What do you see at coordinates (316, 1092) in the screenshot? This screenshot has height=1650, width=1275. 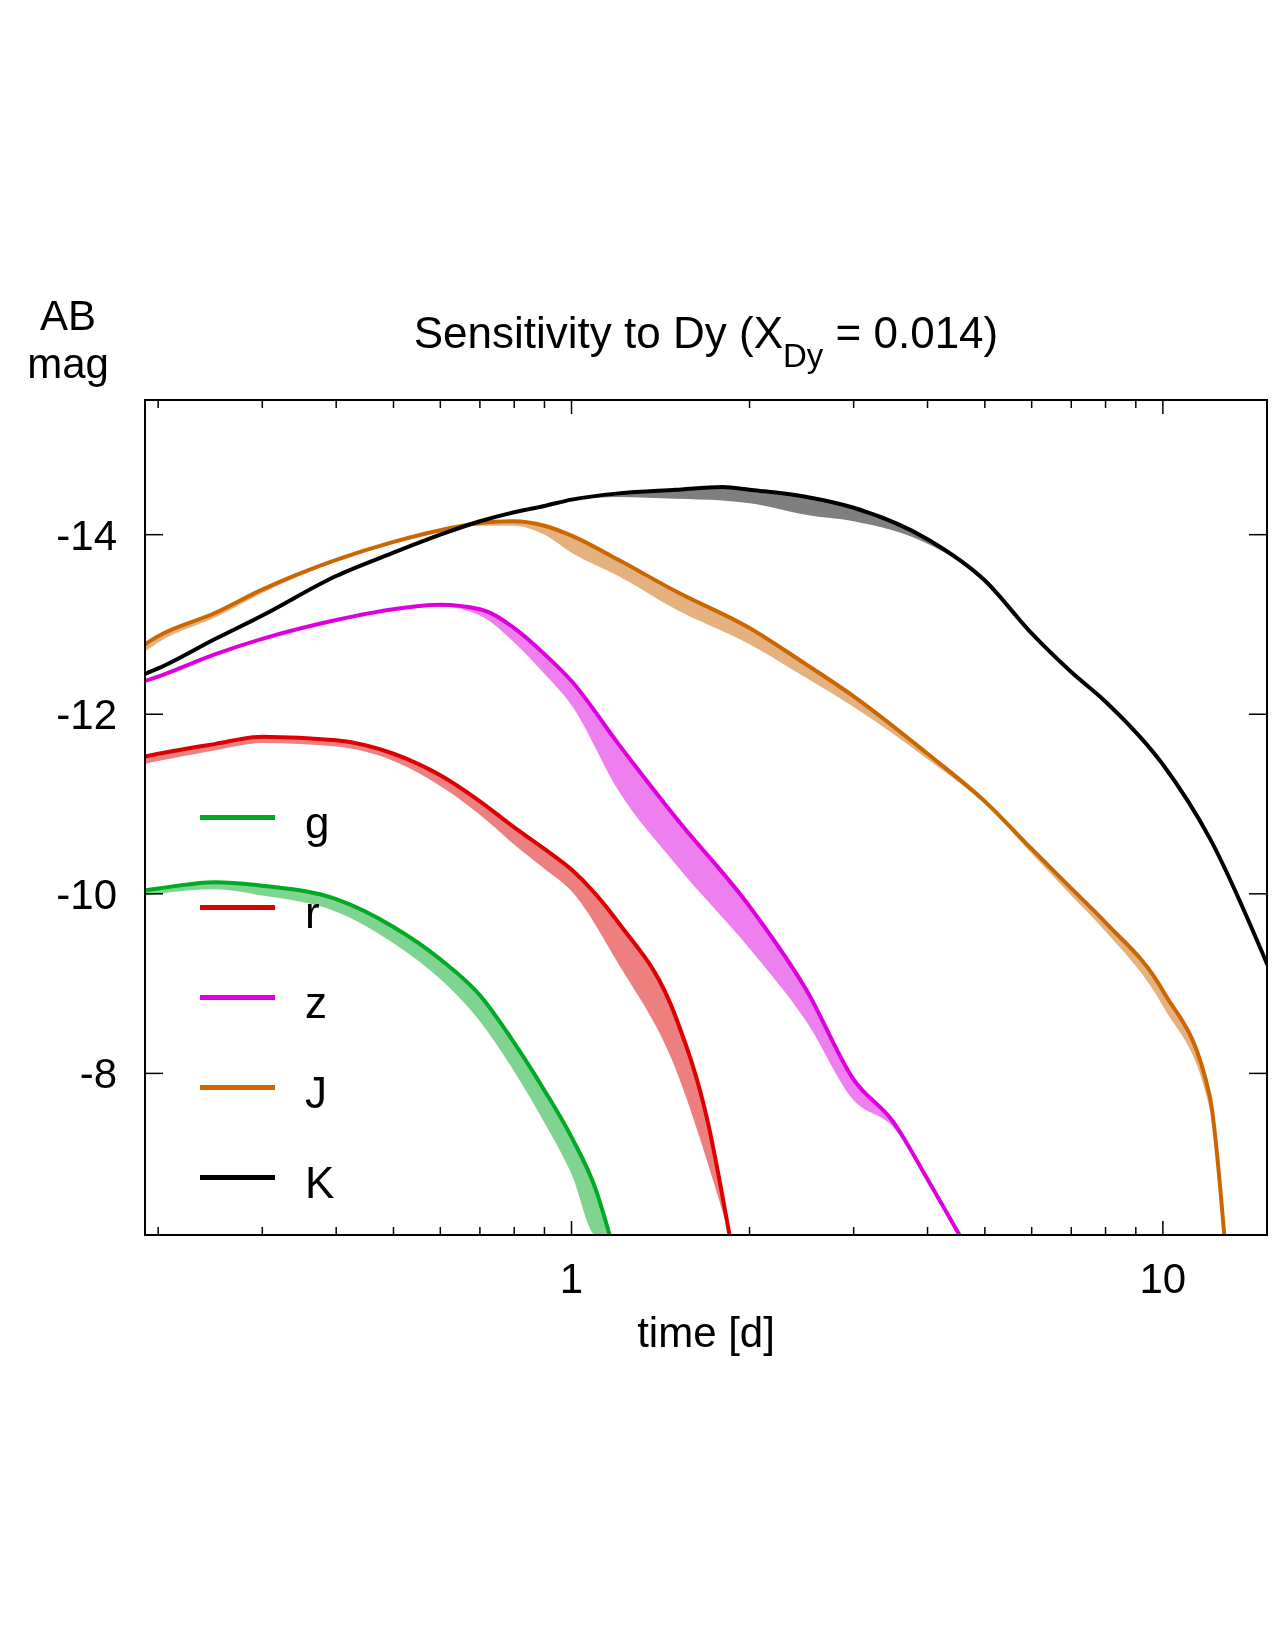 I see `legend-label: J` at bounding box center [316, 1092].